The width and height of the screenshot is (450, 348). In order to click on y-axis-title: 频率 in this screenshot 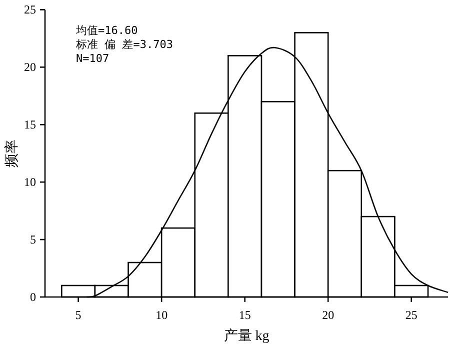, I will do `click(12, 153)`.